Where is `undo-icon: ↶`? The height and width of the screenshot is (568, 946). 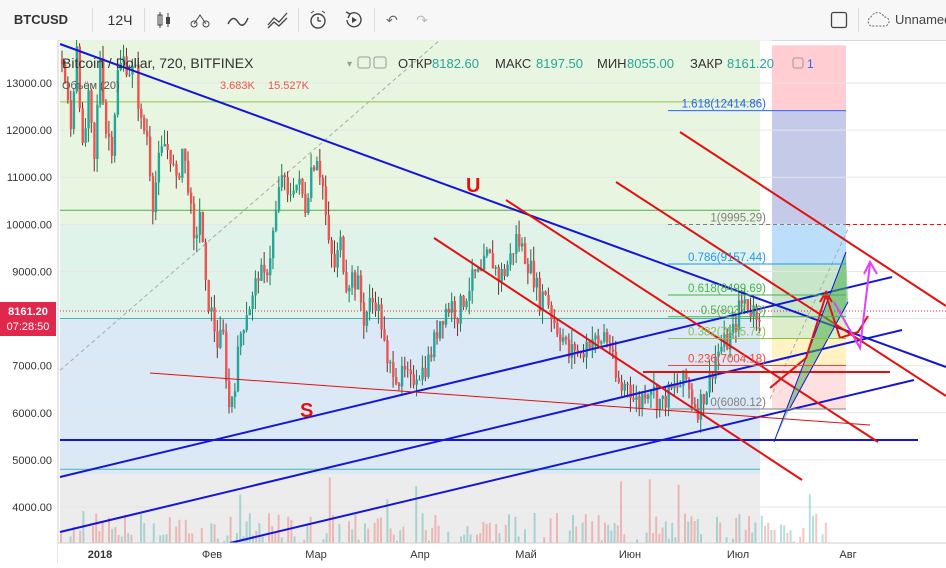 undo-icon: ↶ is located at coordinates (392, 20).